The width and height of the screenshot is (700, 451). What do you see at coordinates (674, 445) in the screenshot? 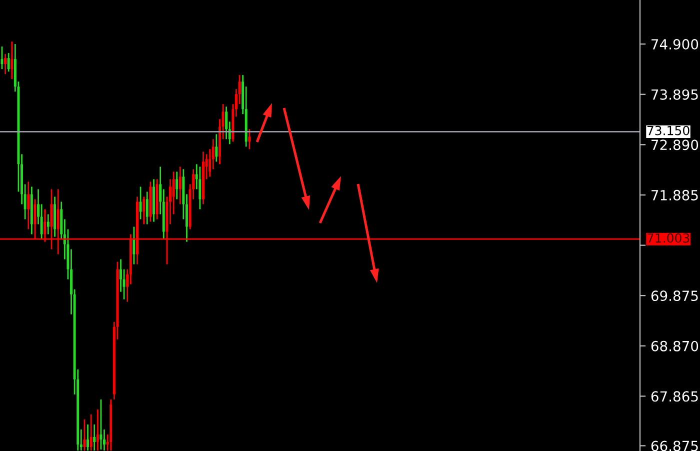
I see `y-tick-label: 66.875` at bounding box center [674, 445].